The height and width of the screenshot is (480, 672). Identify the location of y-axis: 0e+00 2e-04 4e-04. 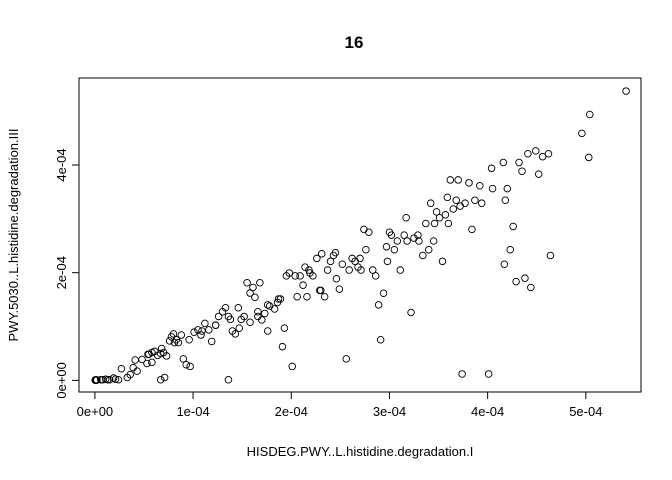
(67, 273).